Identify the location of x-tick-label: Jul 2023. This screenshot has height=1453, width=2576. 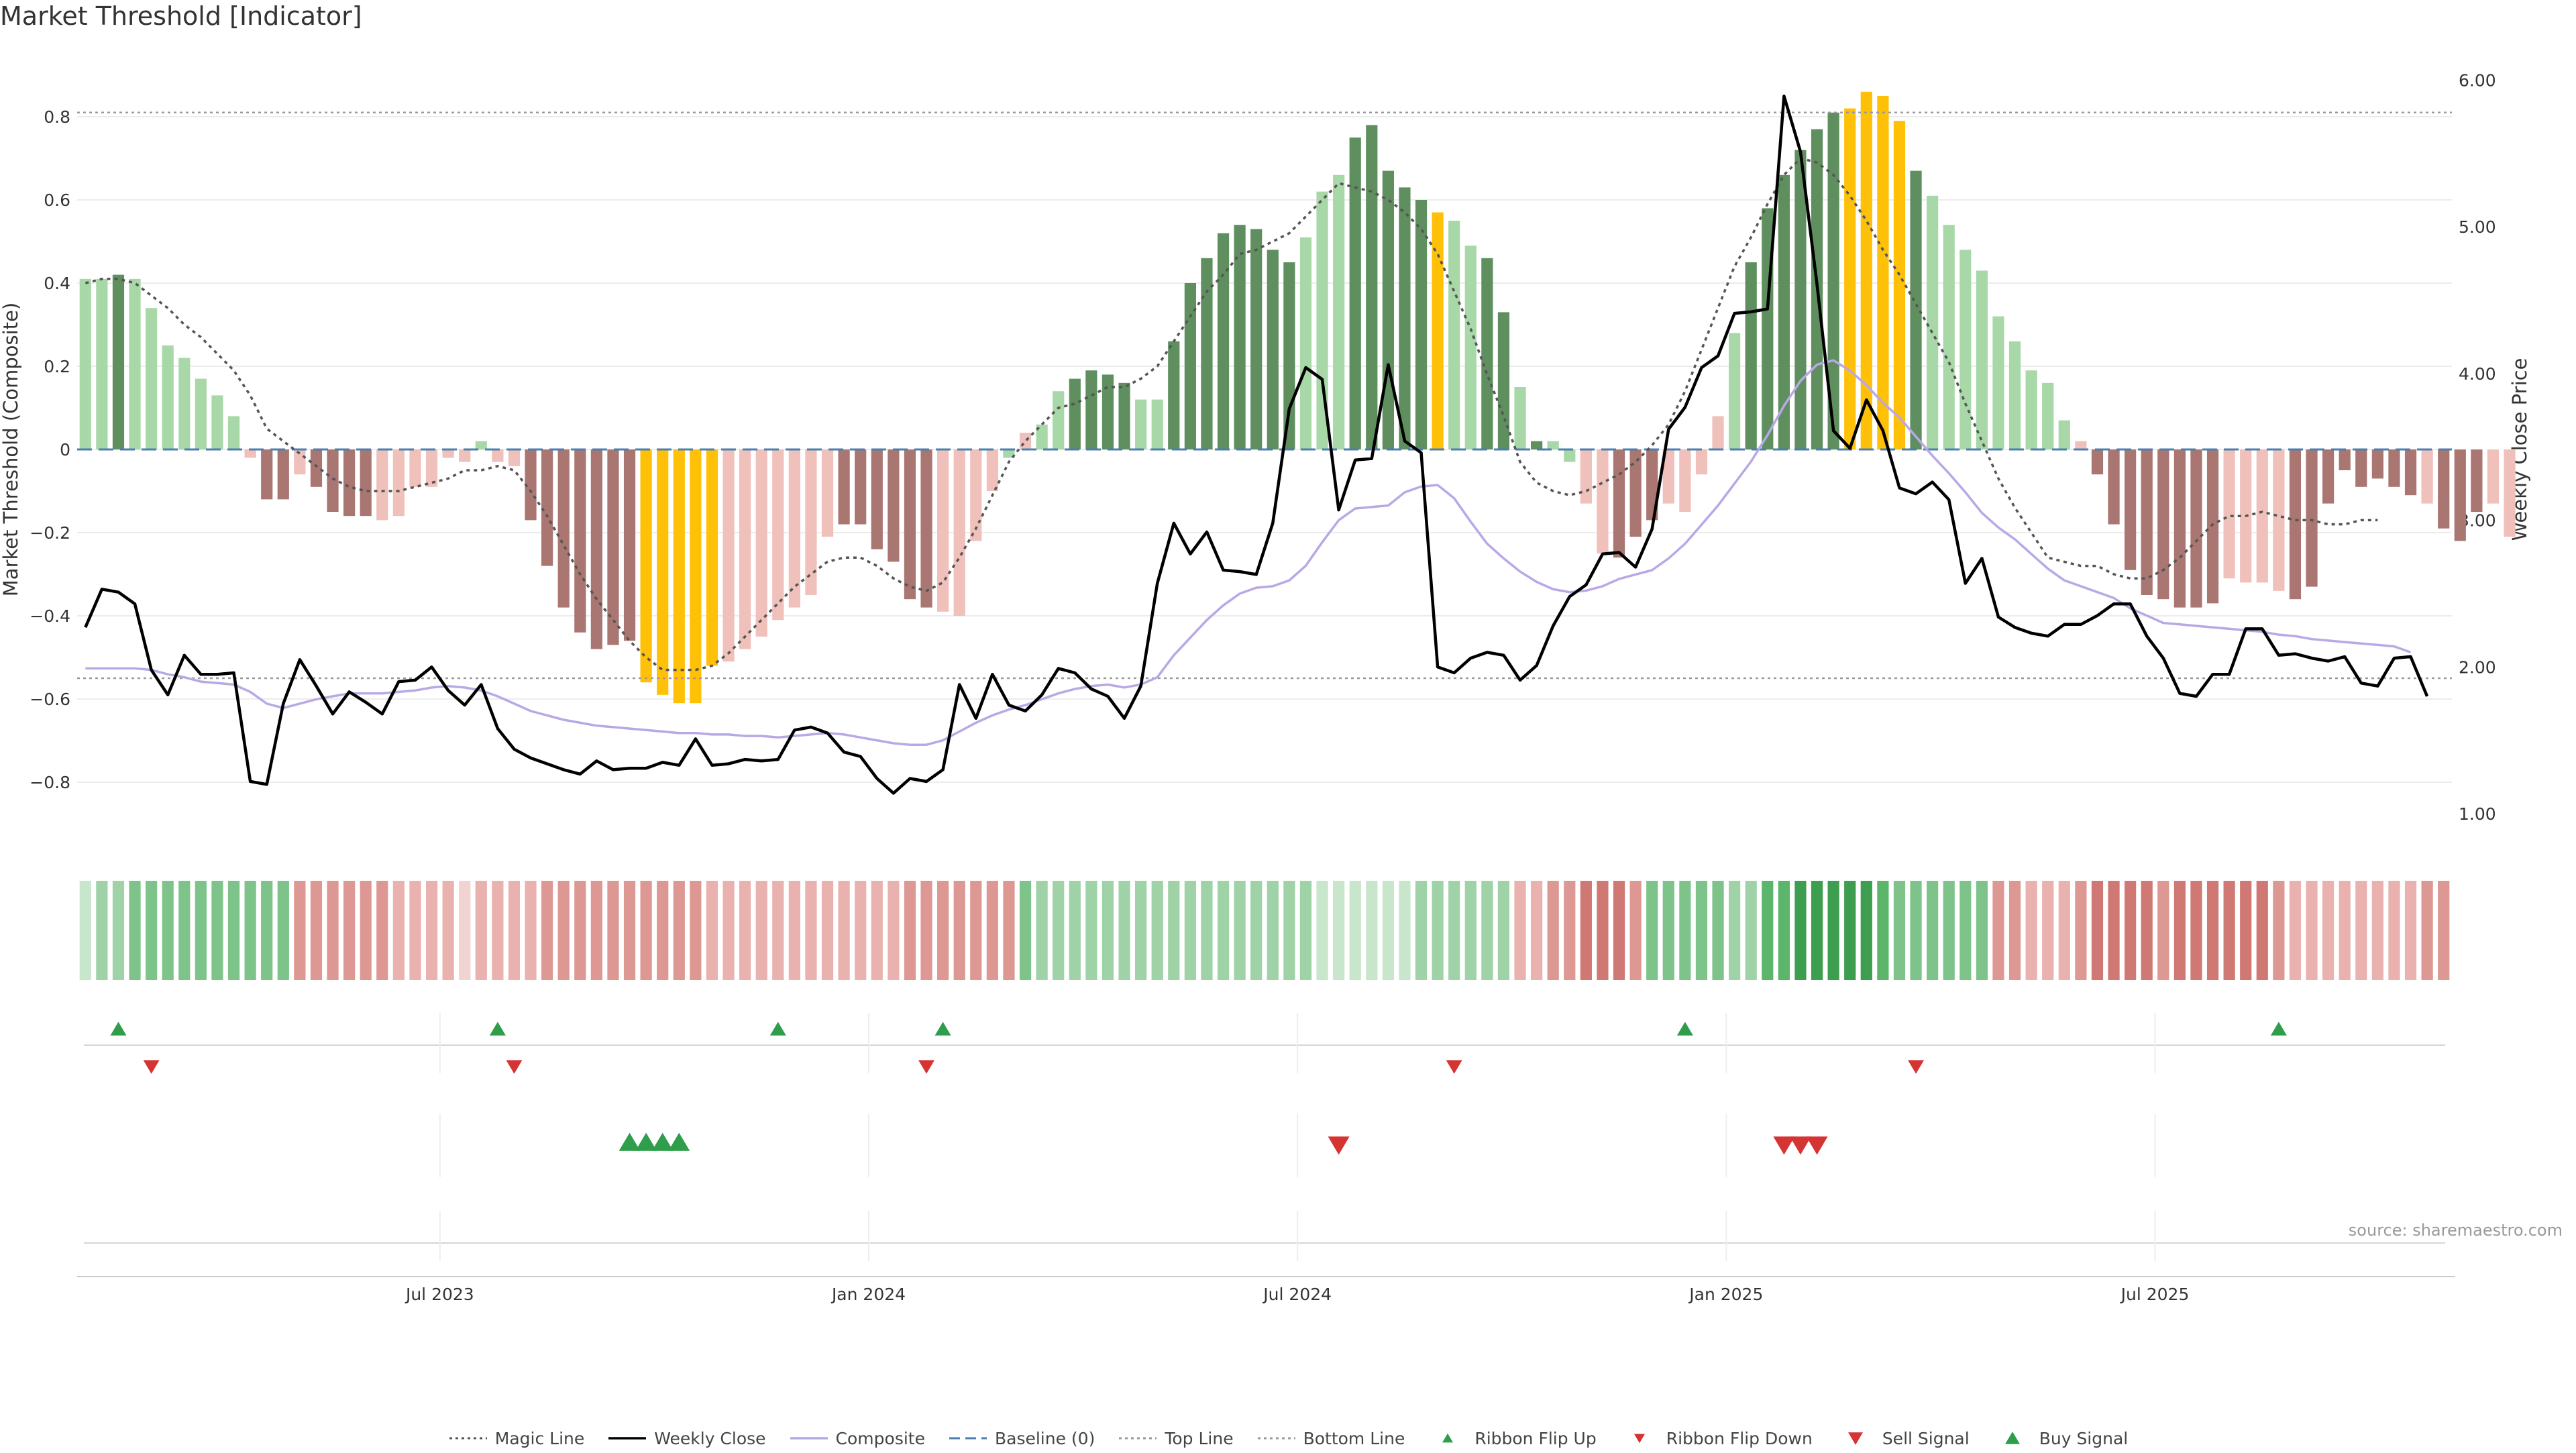
(439, 1294).